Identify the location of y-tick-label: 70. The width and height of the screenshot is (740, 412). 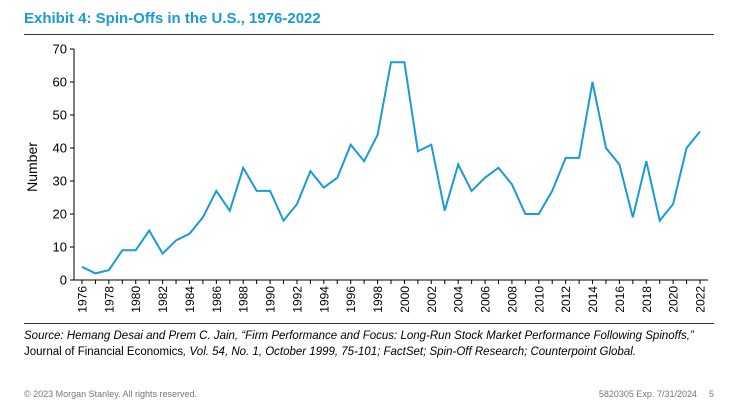
(60, 49).